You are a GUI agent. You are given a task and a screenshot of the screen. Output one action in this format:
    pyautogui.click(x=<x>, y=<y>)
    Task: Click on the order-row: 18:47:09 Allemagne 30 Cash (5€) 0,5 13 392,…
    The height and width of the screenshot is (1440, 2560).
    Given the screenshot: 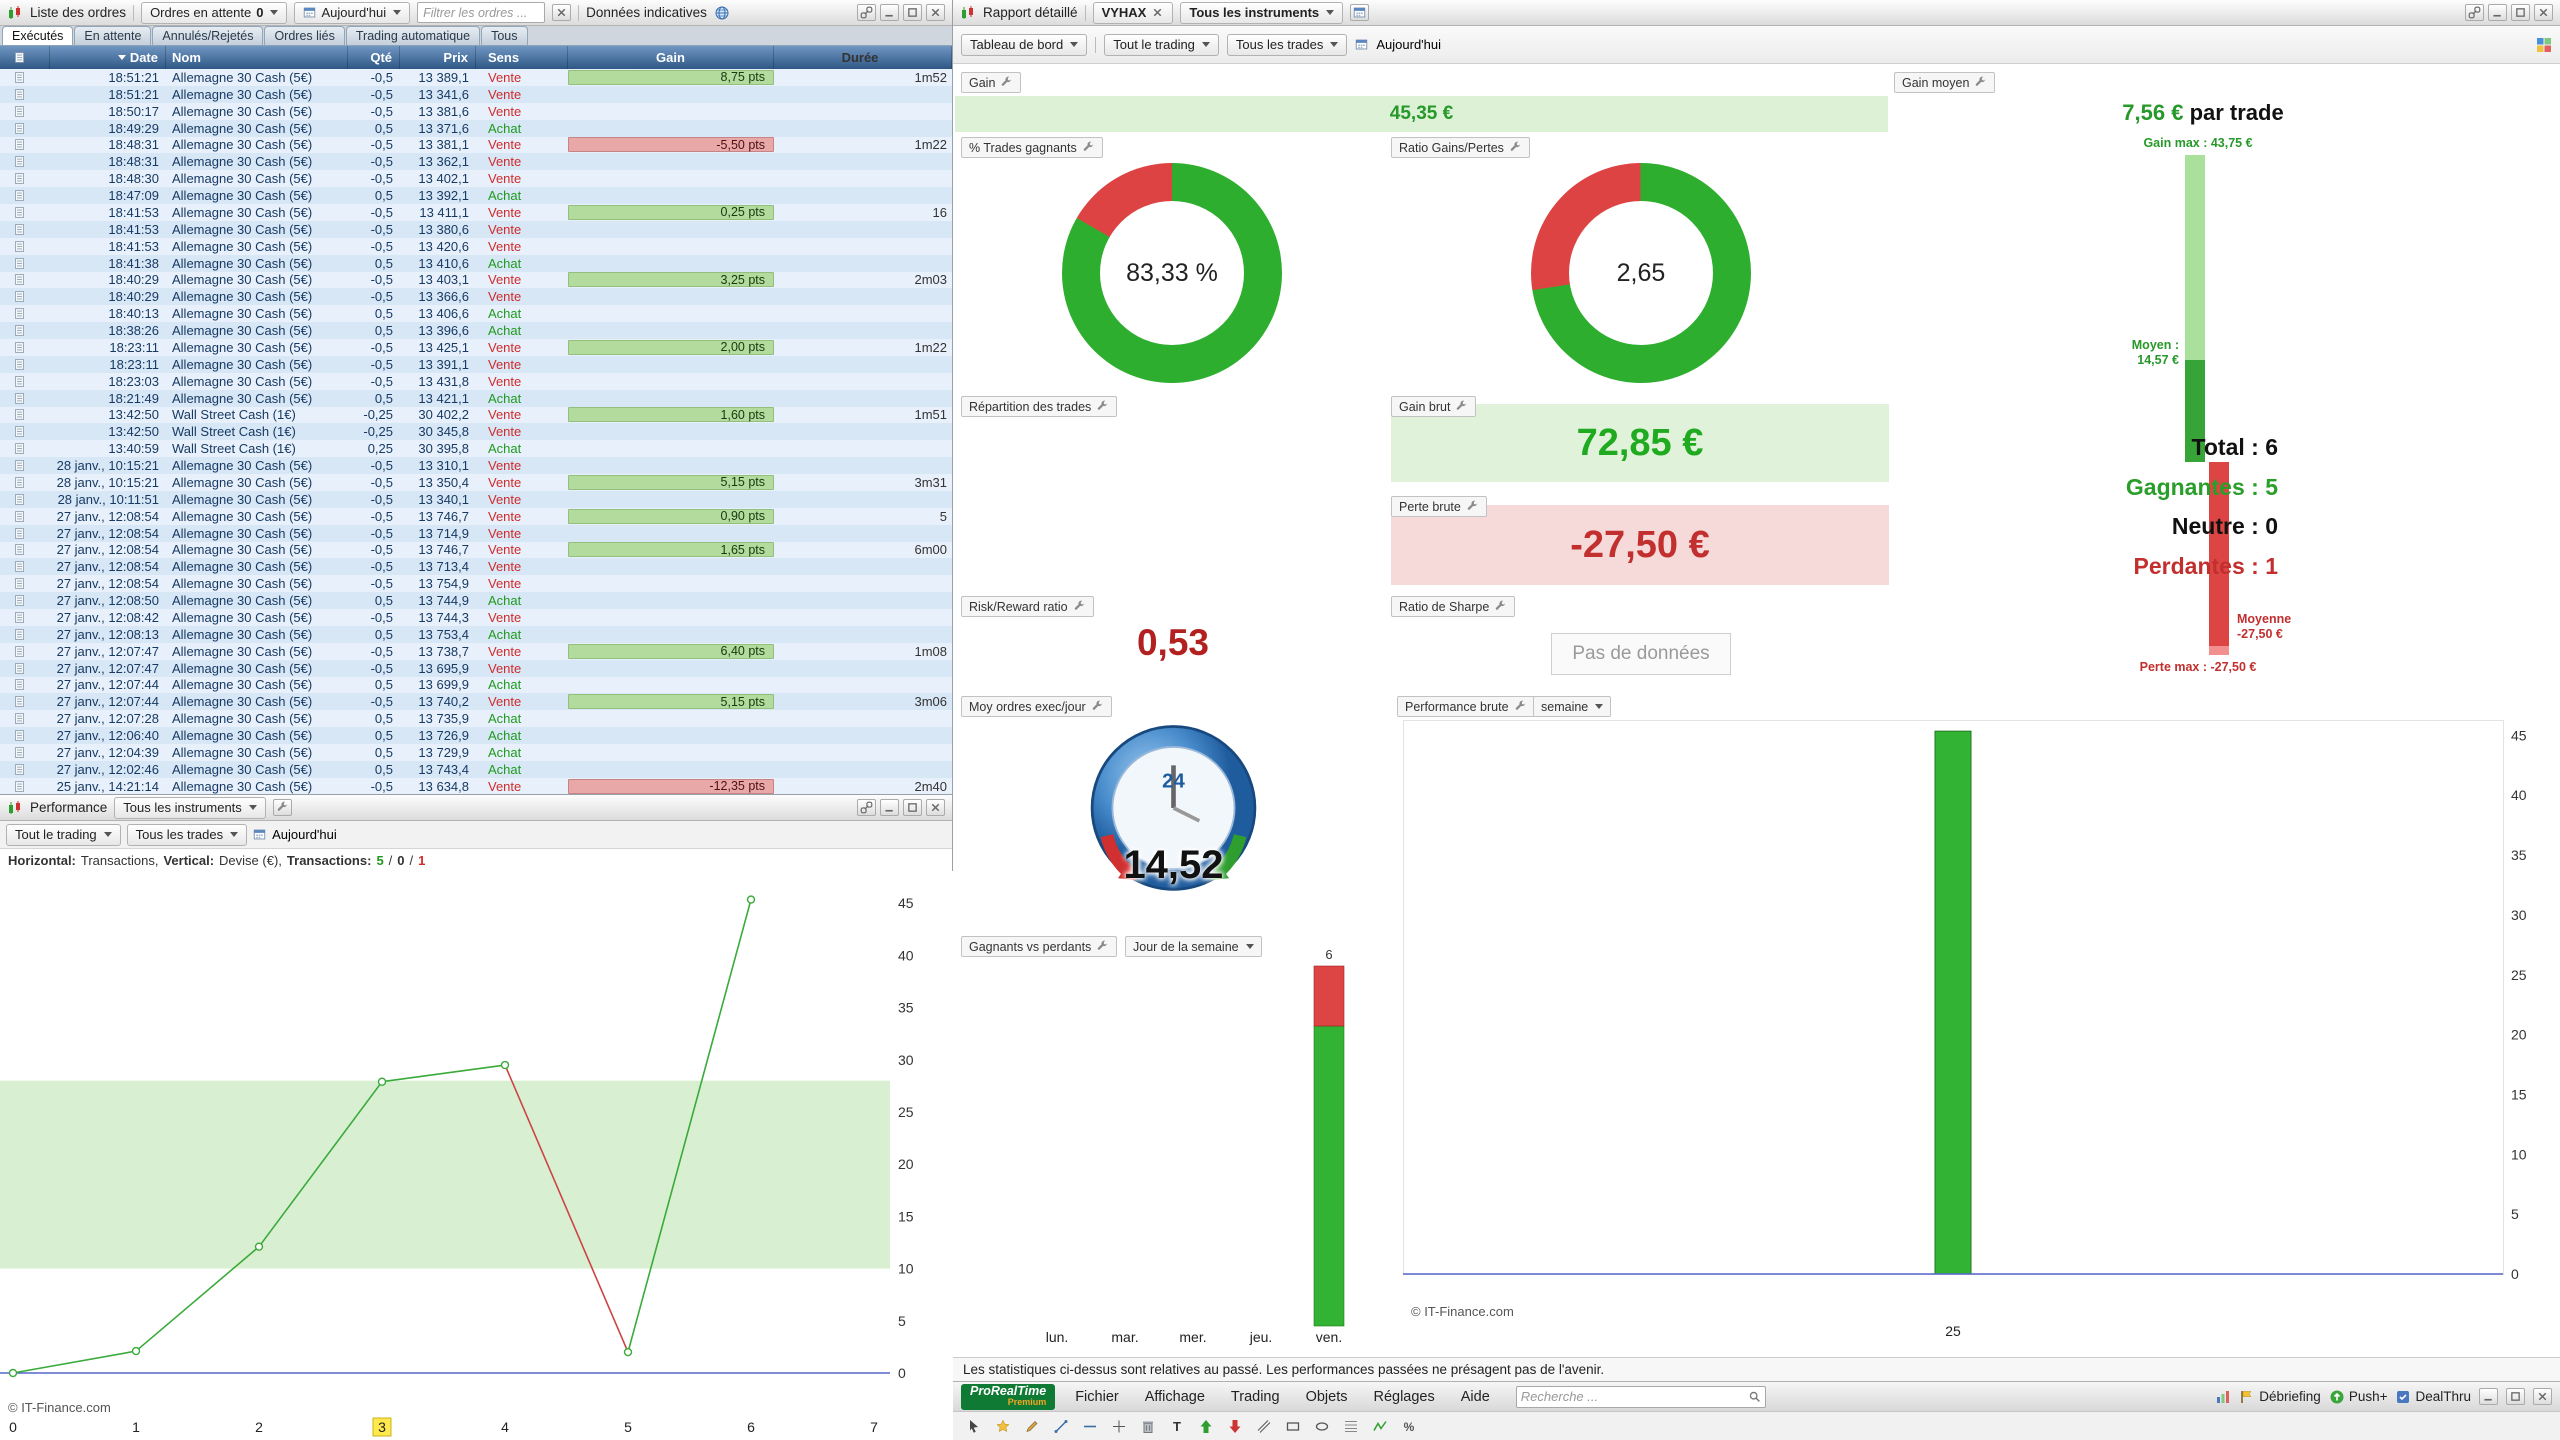 What is the action you would take?
    pyautogui.click(x=476, y=195)
    